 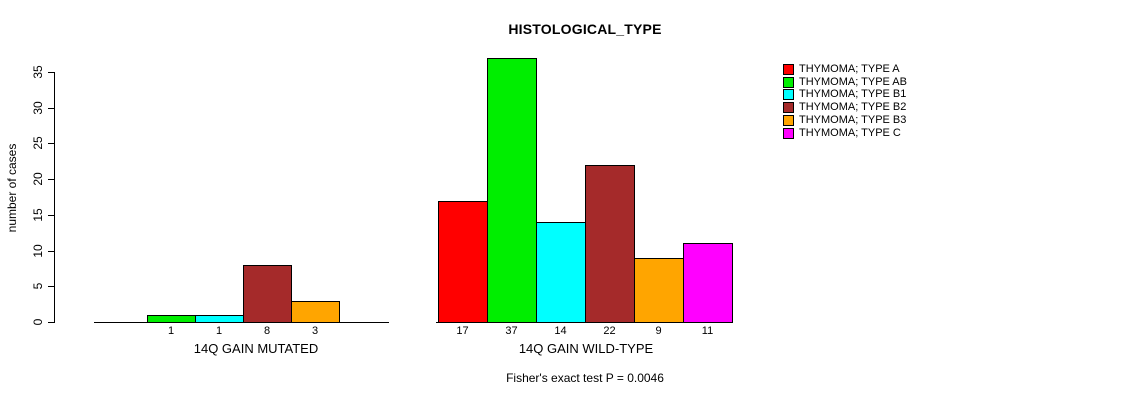 I want to click on bar-value-label: 37, so click(x=511, y=331).